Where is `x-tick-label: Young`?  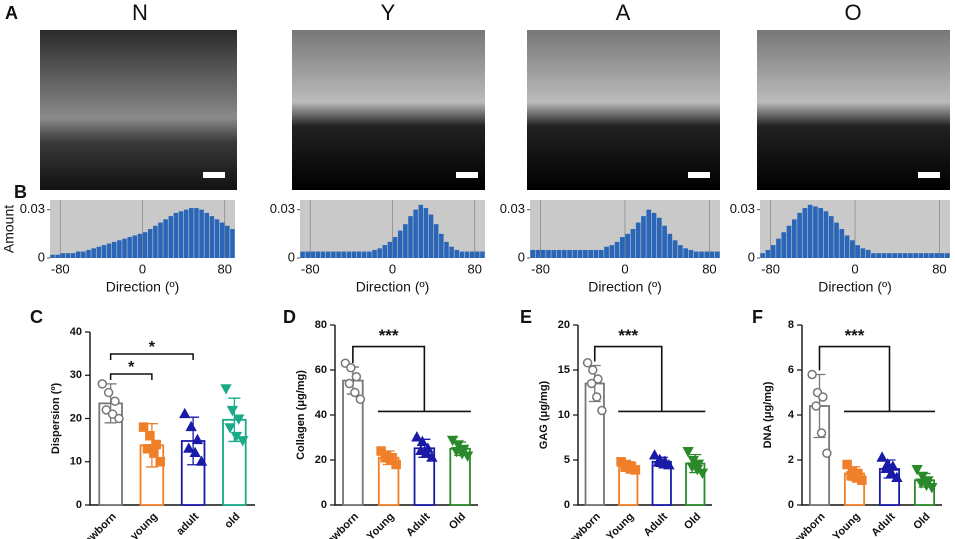
x-tick-label: Young is located at coordinates (847, 525).